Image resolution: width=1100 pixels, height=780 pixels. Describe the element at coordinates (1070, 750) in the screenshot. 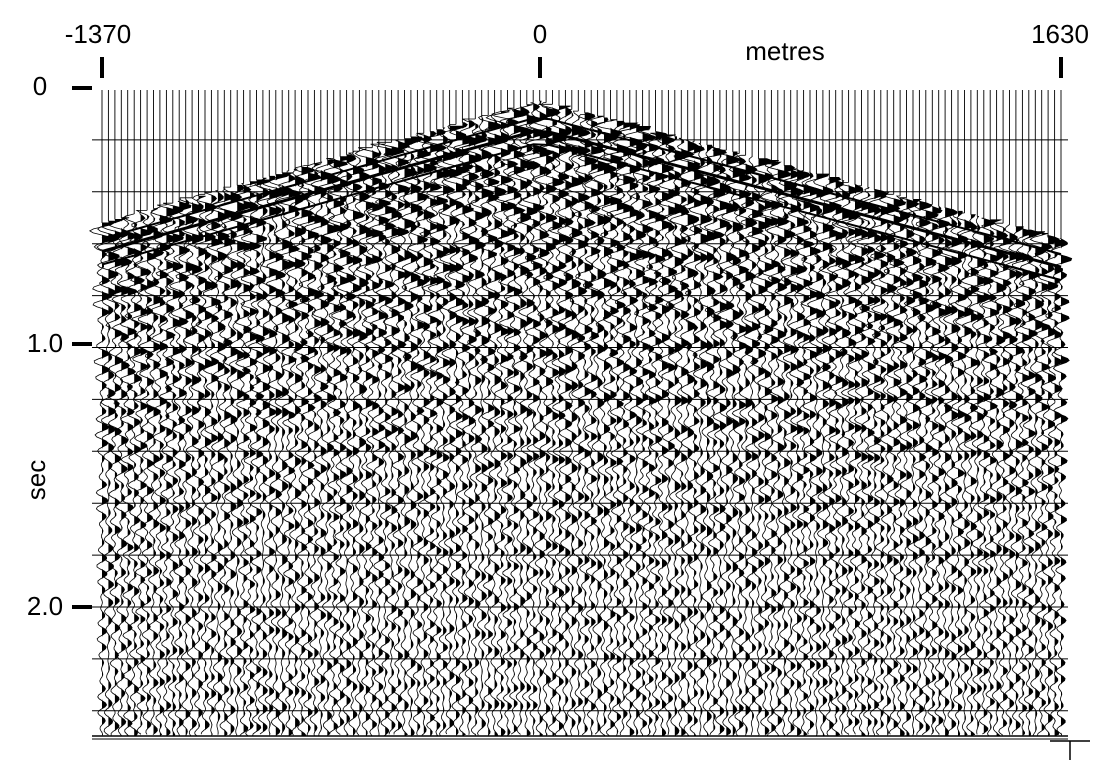

I see `scale-bar-icon` at that location.